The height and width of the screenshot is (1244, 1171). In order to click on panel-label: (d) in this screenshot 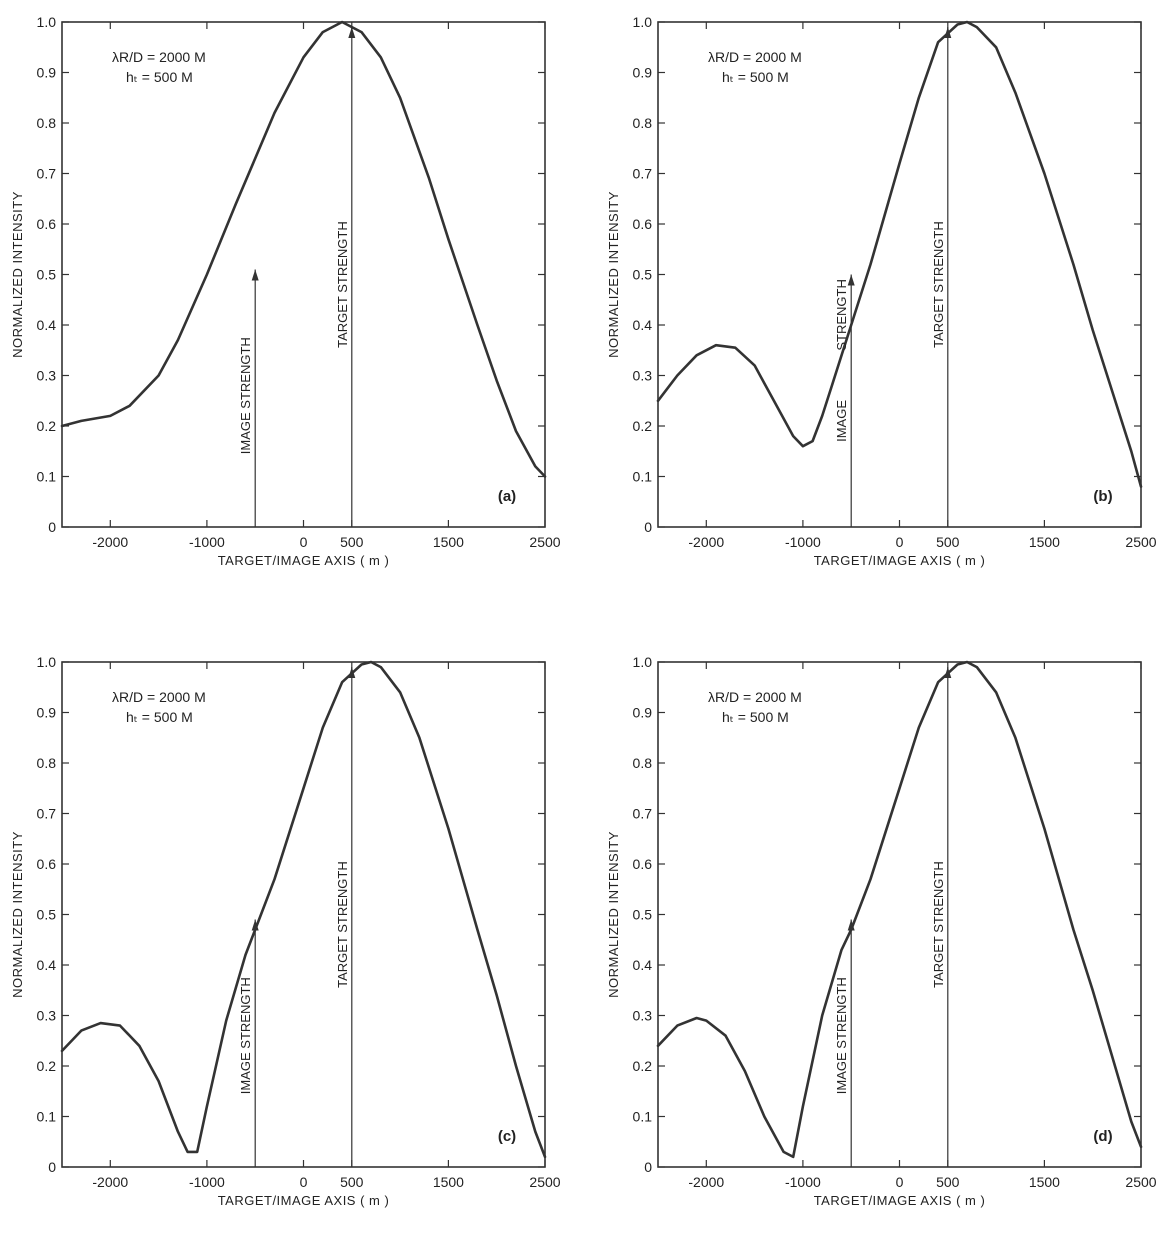, I will do `click(1102, 1136)`.